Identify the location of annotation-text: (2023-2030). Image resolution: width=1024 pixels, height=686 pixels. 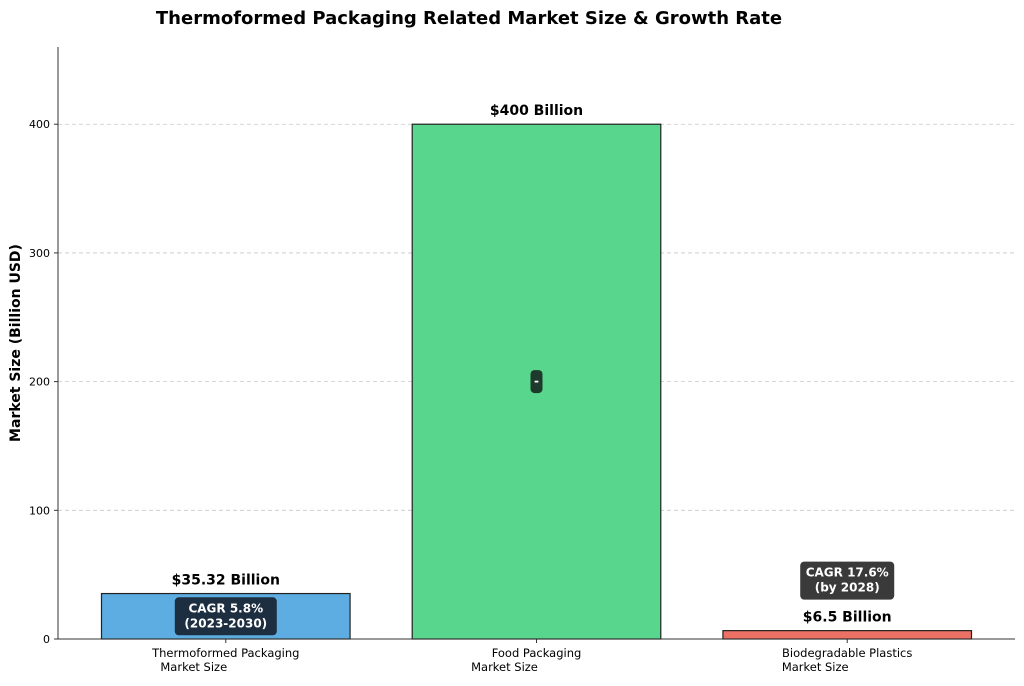
(225, 623).